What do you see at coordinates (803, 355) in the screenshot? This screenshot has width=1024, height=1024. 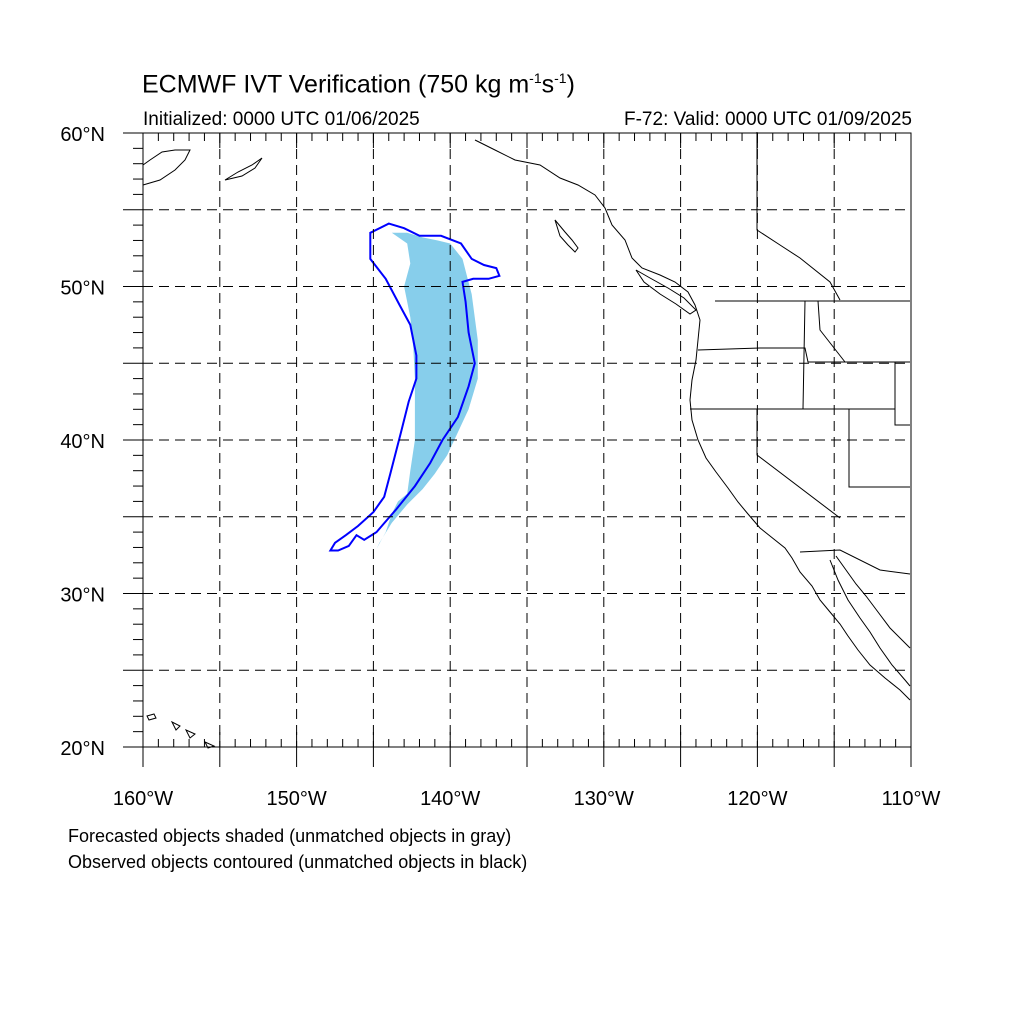 I see `border-or-wa` at bounding box center [803, 355].